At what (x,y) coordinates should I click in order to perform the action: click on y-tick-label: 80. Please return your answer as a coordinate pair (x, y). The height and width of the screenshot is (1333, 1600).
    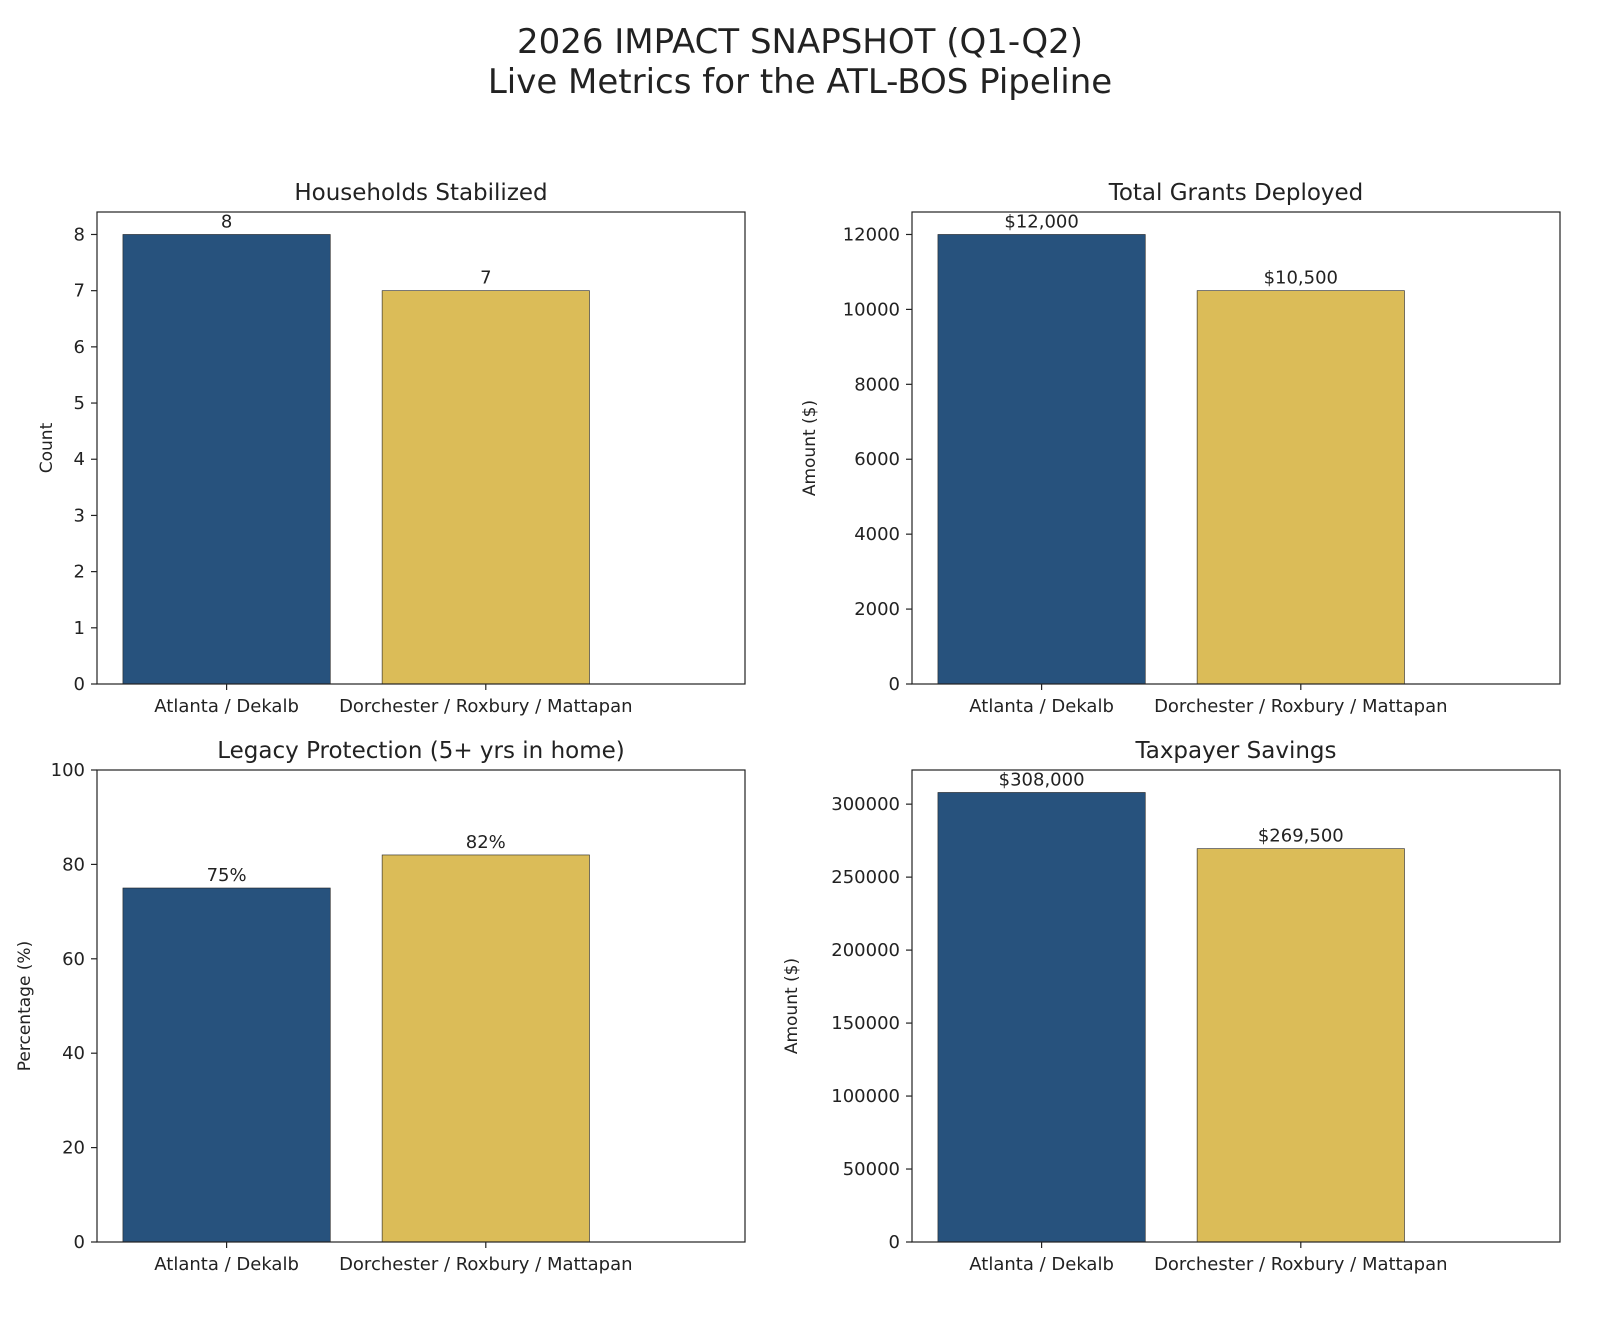
    Looking at the image, I should click on (73, 864).